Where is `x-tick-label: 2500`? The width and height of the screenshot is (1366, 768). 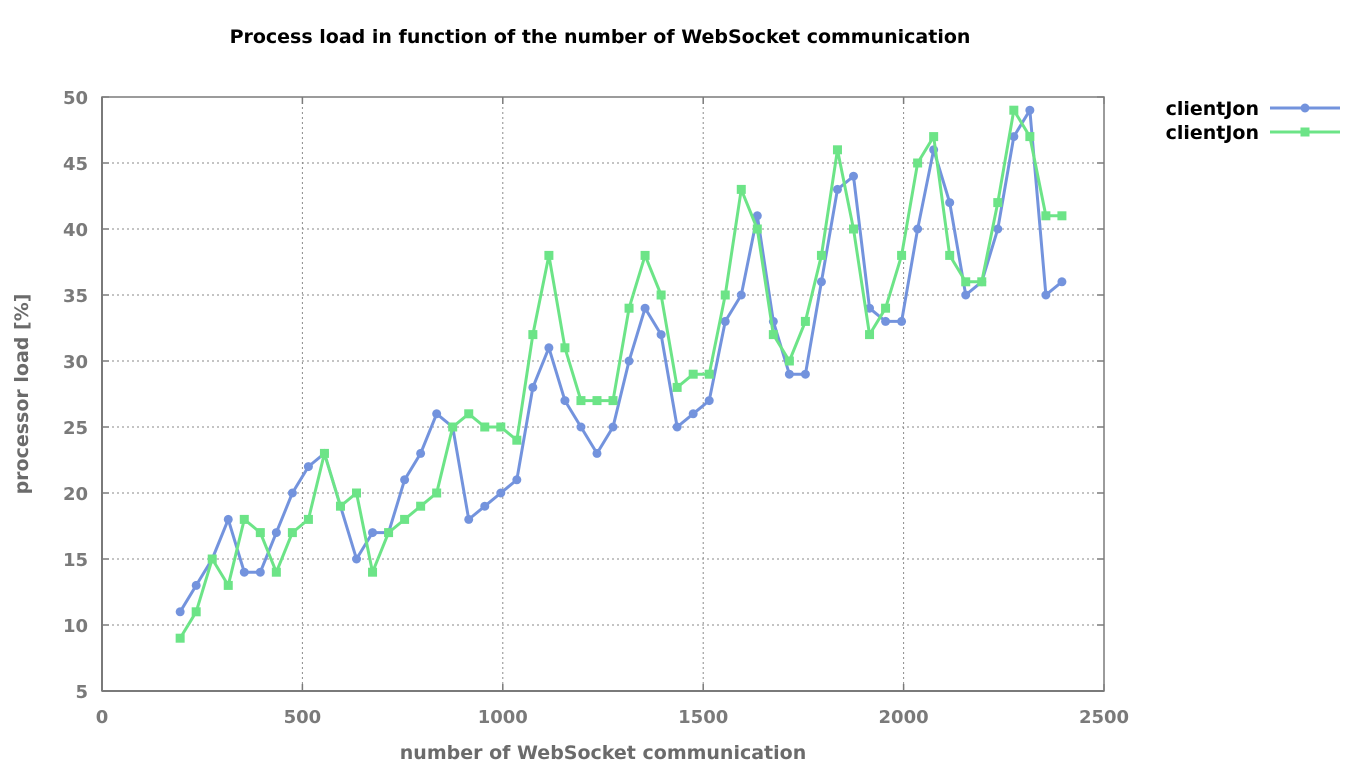
x-tick-label: 2500 is located at coordinates (1104, 717).